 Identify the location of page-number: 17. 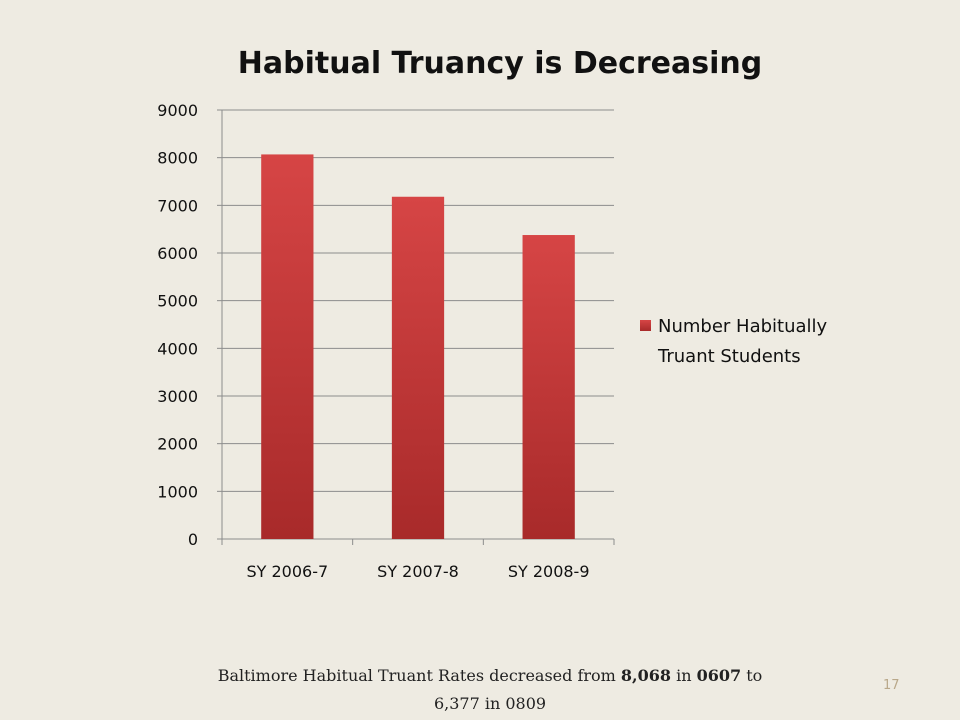
(891, 685).